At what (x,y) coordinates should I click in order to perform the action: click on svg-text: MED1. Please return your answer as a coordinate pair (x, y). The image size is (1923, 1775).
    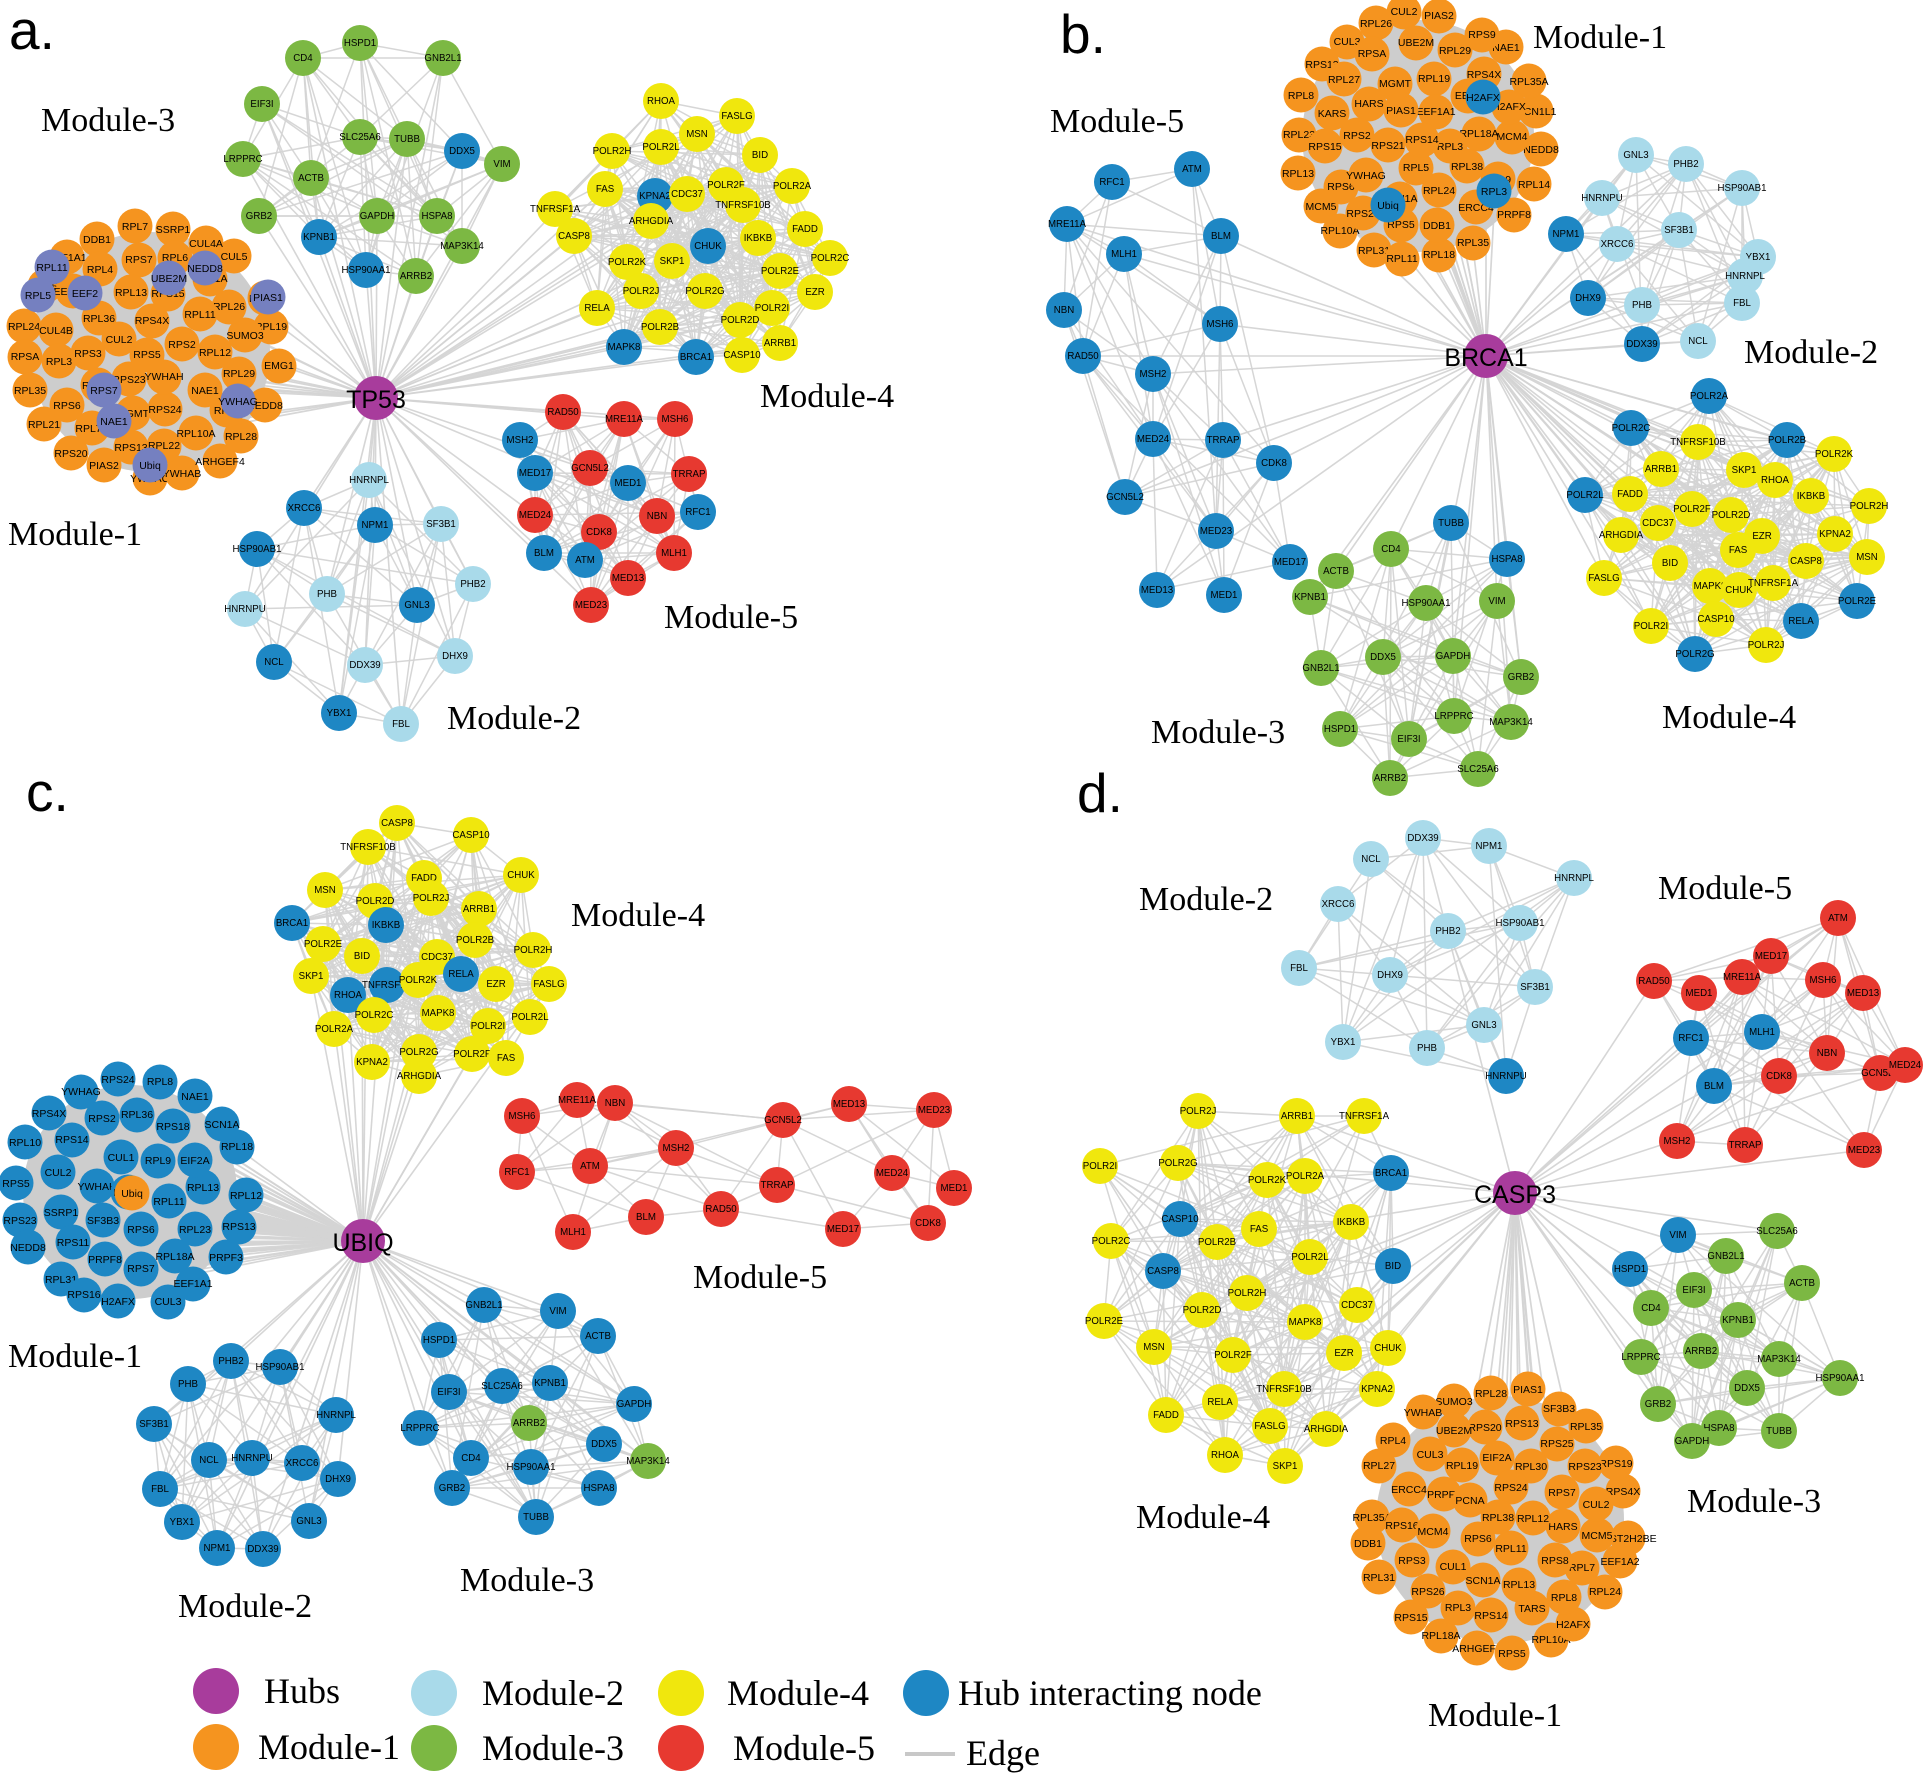
    Looking at the image, I should click on (628, 483).